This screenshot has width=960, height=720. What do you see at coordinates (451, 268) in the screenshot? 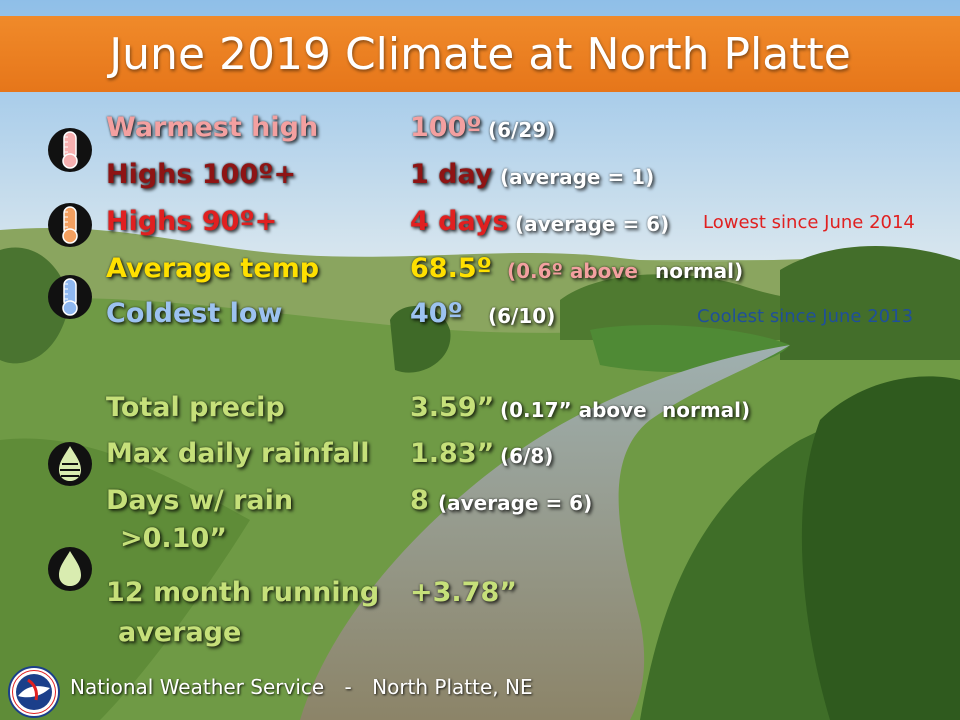
I see `average-temp-value: 68.5º` at bounding box center [451, 268].